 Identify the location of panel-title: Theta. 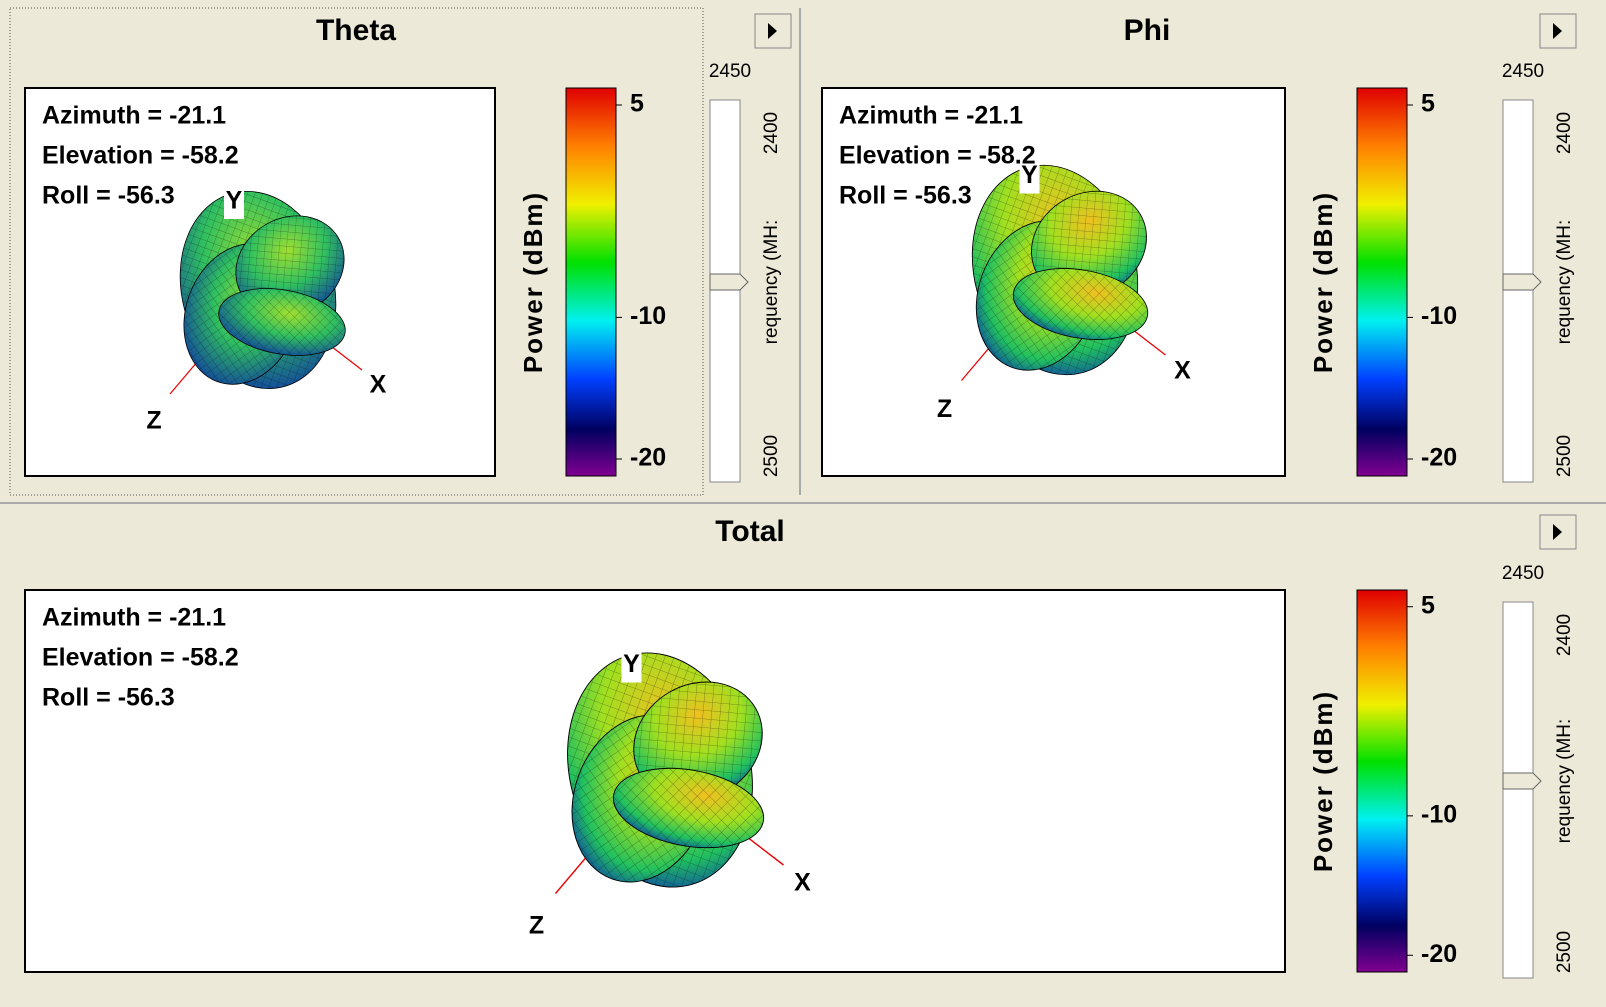
(356, 30).